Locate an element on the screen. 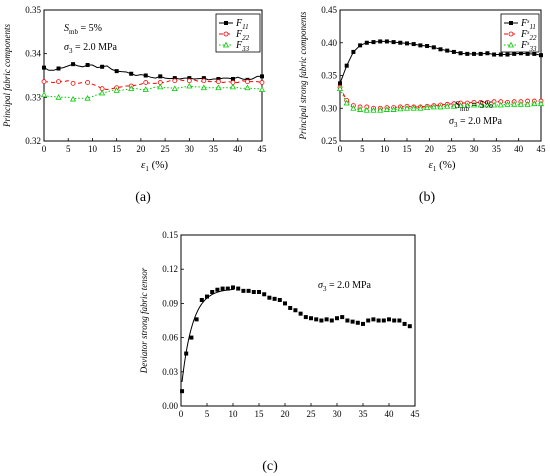 The height and width of the screenshot is (476, 550). legend-label: Fs22 is located at coordinates (528, 35).